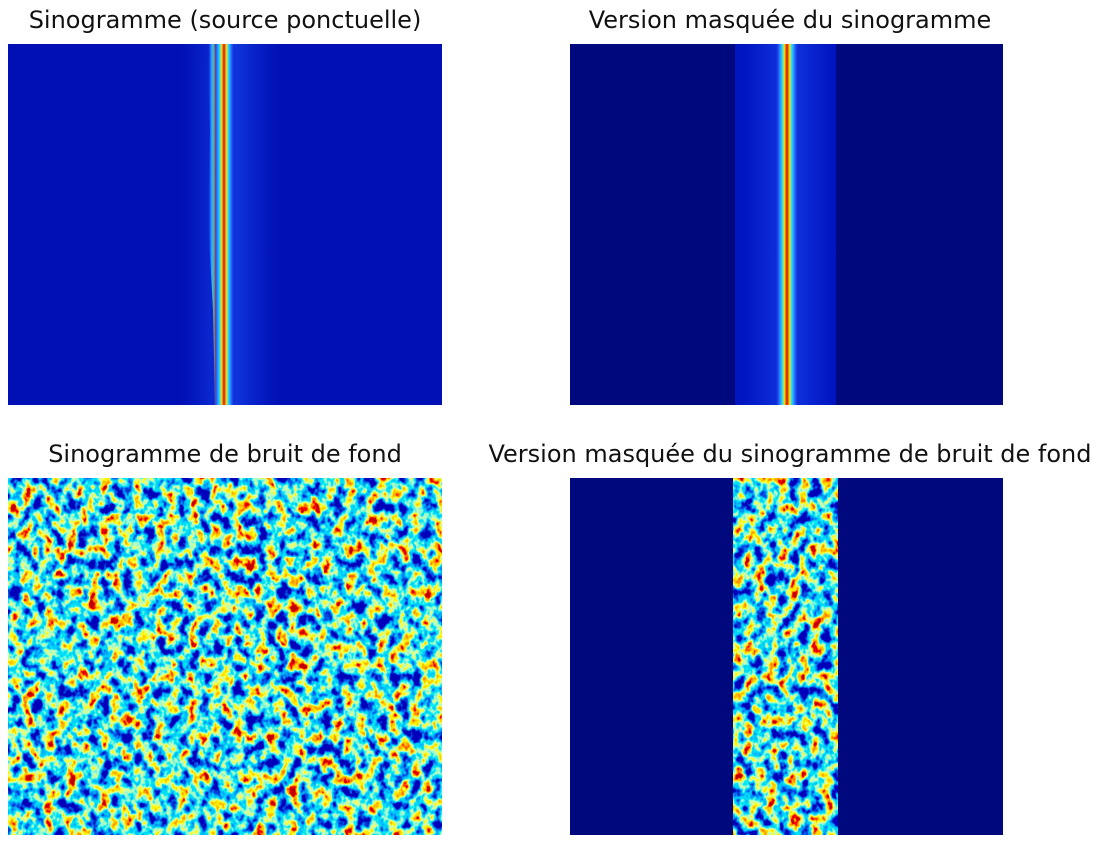  What do you see at coordinates (225, 20) in the screenshot?
I see `panel-title: Sinogramme (source ponctuelle)` at bounding box center [225, 20].